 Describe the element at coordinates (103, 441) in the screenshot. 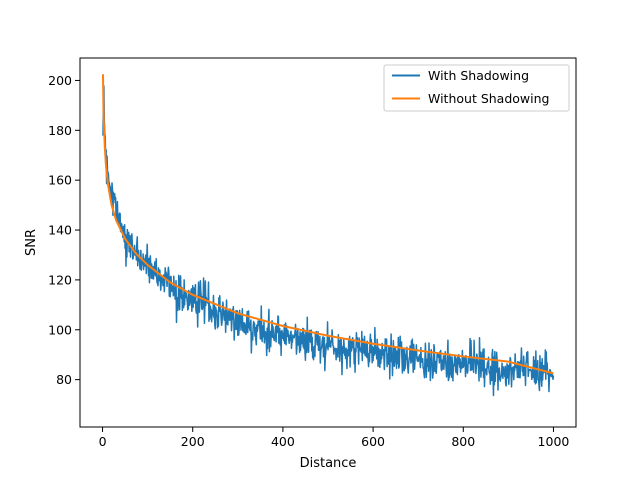

I see `x-tick-label: 0` at that location.